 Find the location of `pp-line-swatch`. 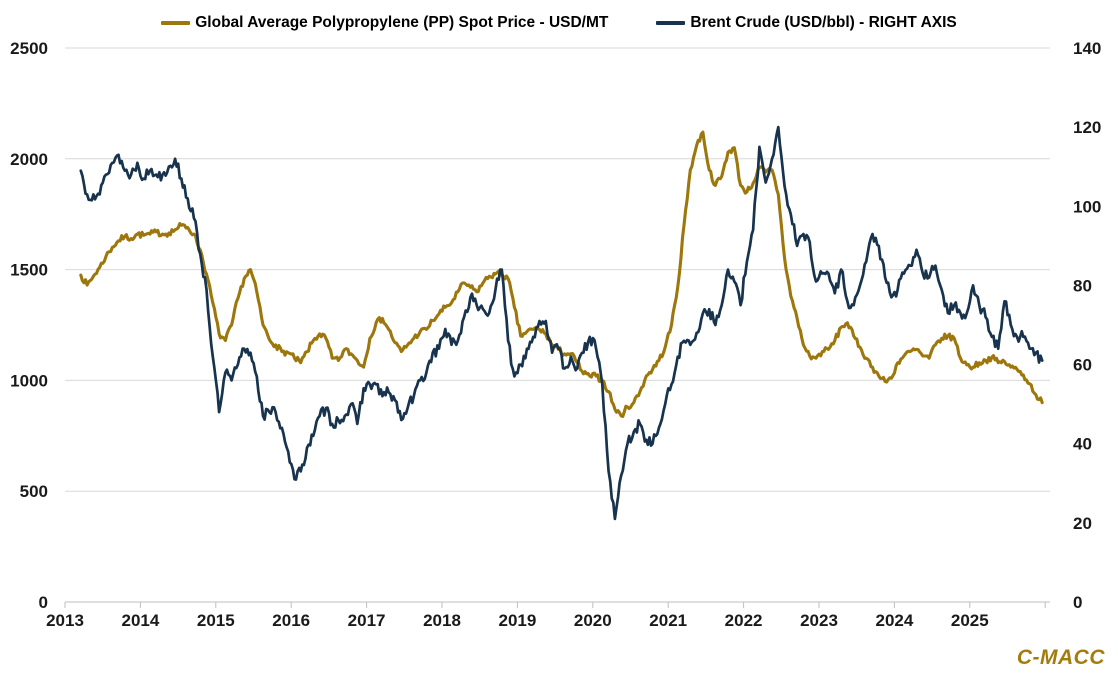

pp-line-swatch is located at coordinates (176, 23).